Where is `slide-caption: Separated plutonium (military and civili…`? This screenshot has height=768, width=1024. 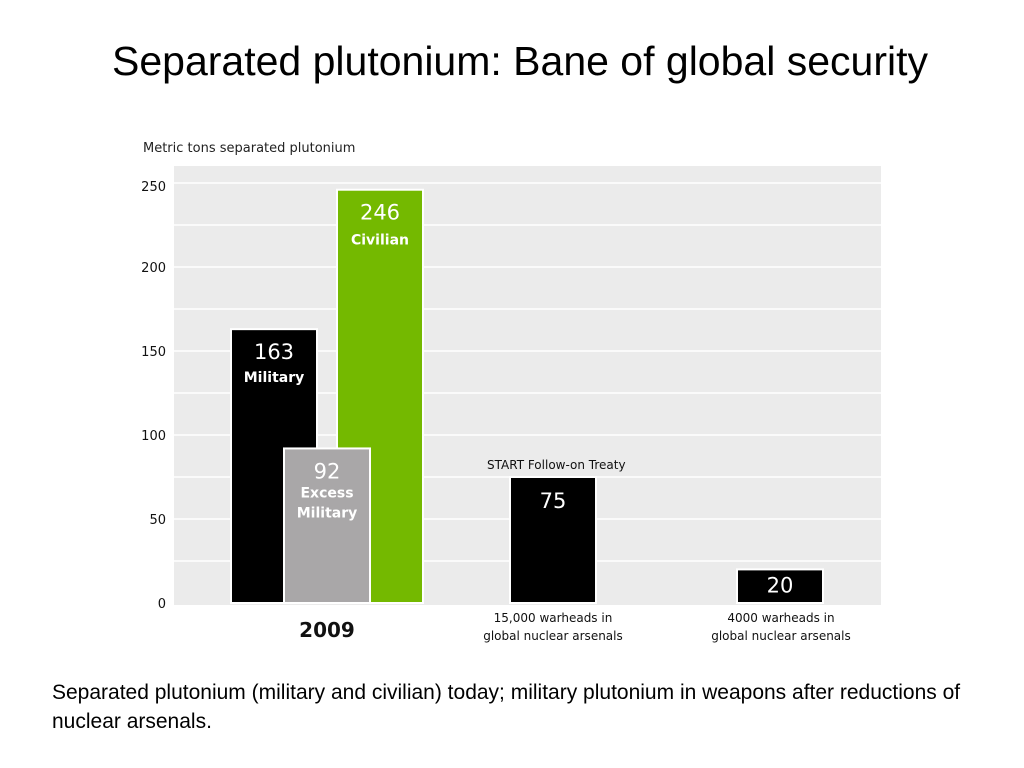 slide-caption: Separated plutonium (military and civili… is located at coordinates (506, 707).